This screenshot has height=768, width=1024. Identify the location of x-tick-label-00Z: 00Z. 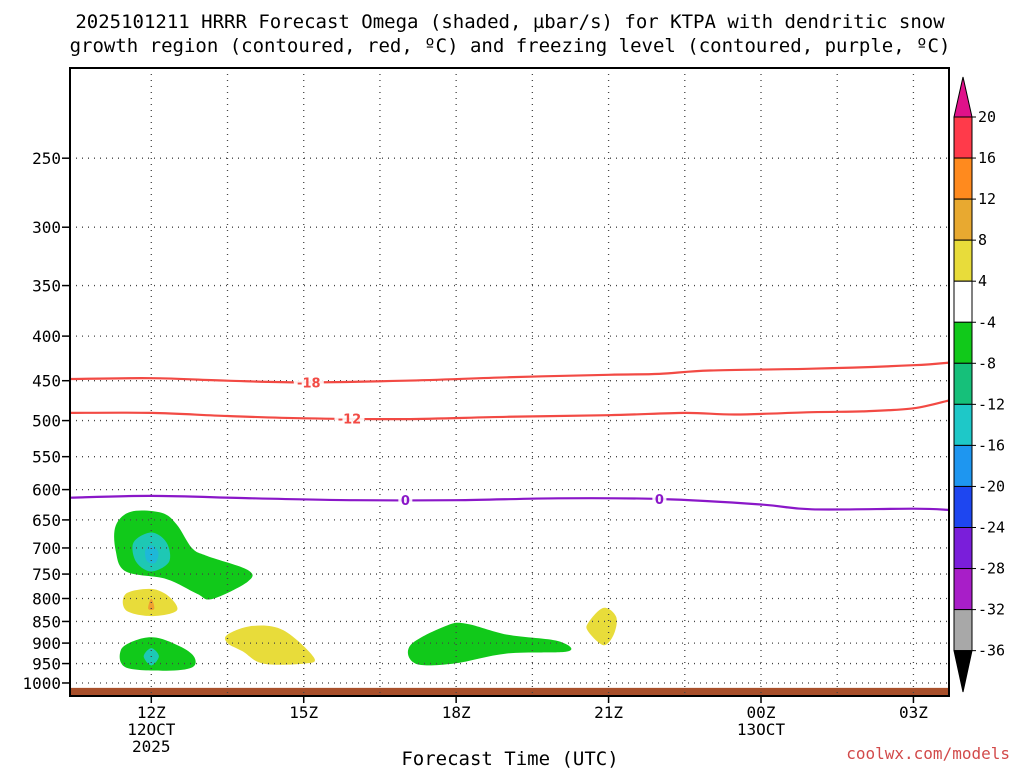
(761, 712).